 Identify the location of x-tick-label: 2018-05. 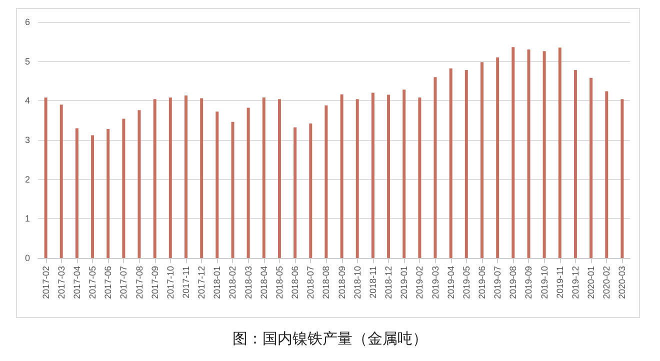
(279, 283).